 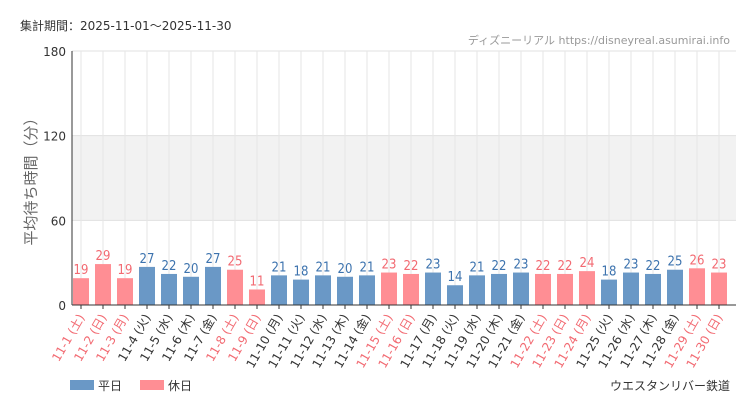 I want to click on y-tick-label: 120, so click(x=54, y=137).